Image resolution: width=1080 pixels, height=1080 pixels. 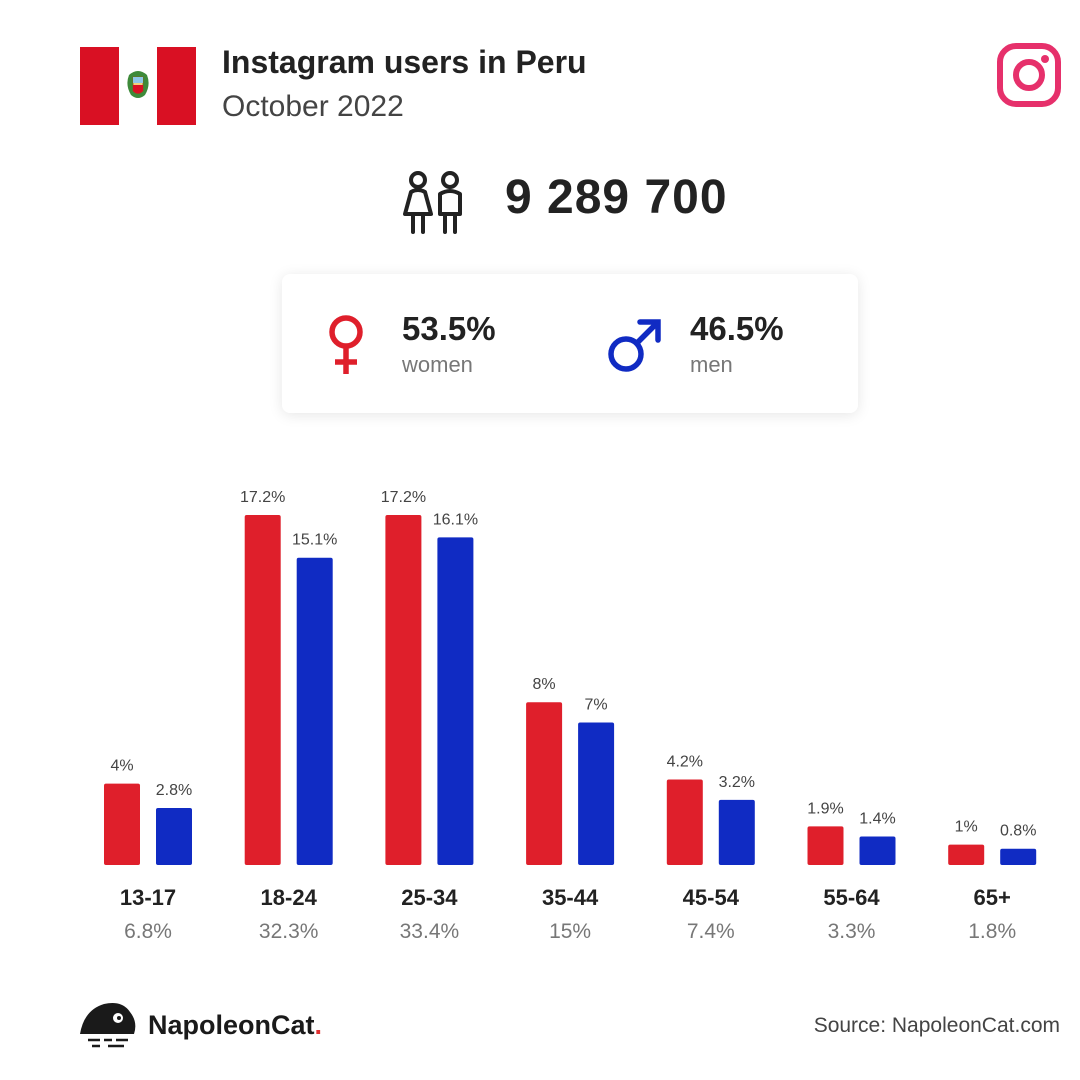 What do you see at coordinates (825, 808) in the screenshot?
I see `data-label-women-55-64: 1.9%` at bounding box center [825, 808].